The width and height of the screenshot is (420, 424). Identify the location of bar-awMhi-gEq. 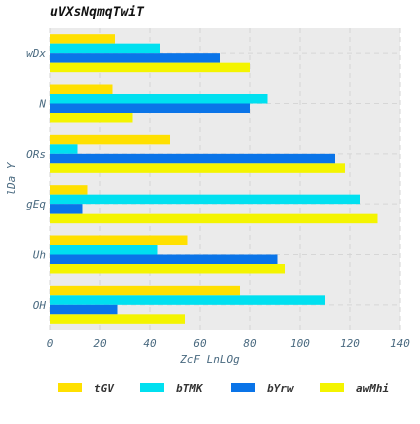
(214, 218).